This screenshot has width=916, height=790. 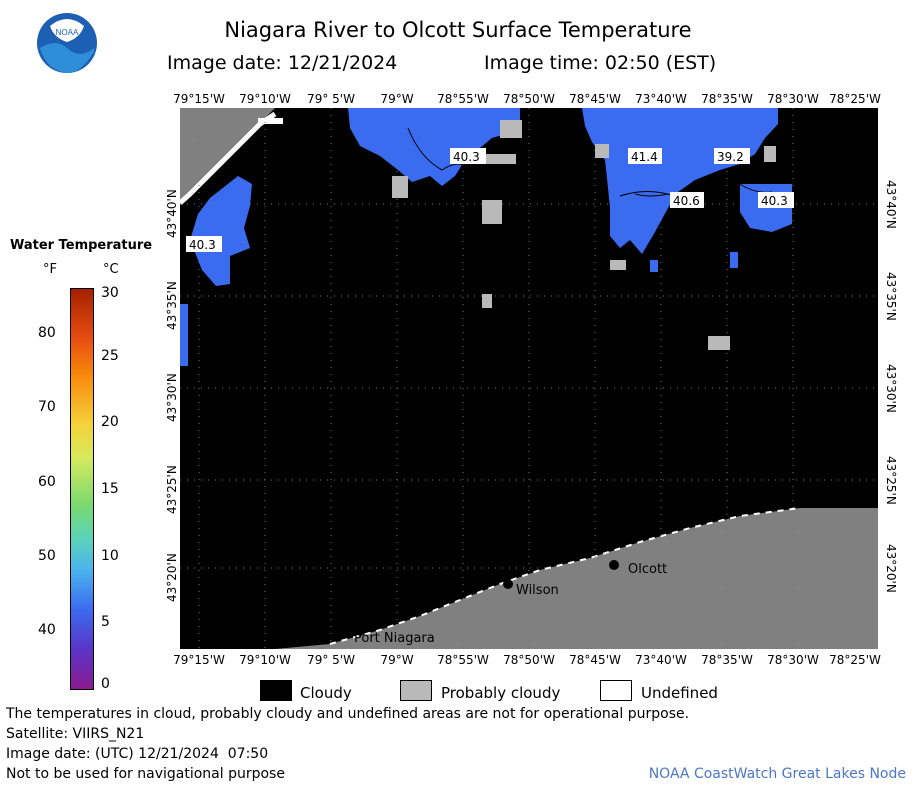 I want to click on tick-c: 30, so click(x=110, y=293).